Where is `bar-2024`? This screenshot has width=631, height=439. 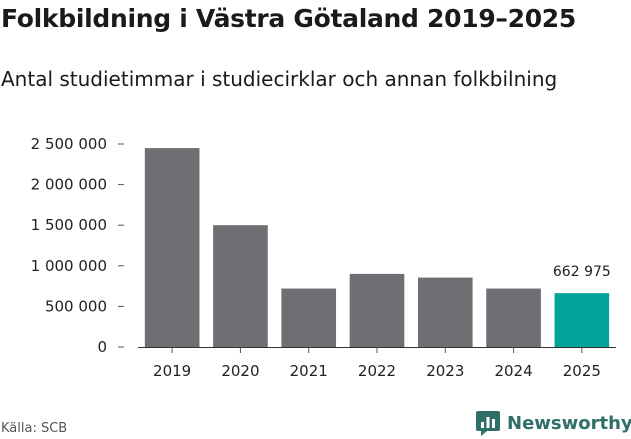
bar-2024 is located at coordinates (513, 317).